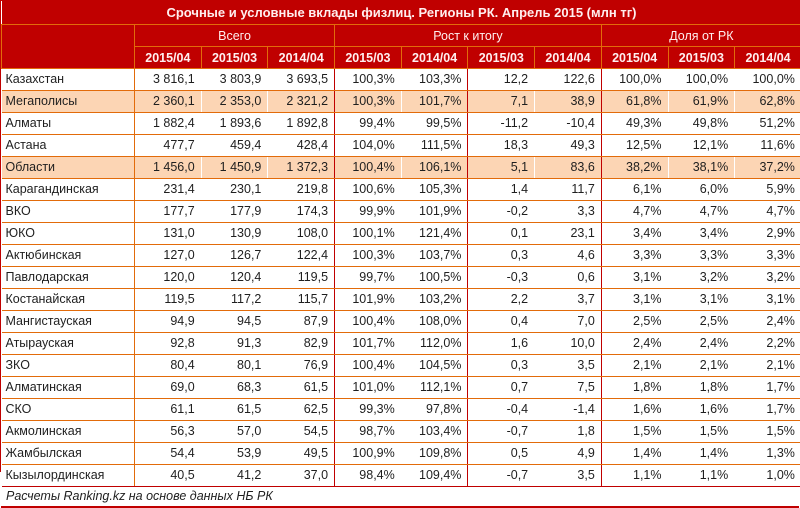  What do you see at coordinates (568, 388) in the screenshot?
I see `value-cell: 7,5` at bounding box center [568, 388].